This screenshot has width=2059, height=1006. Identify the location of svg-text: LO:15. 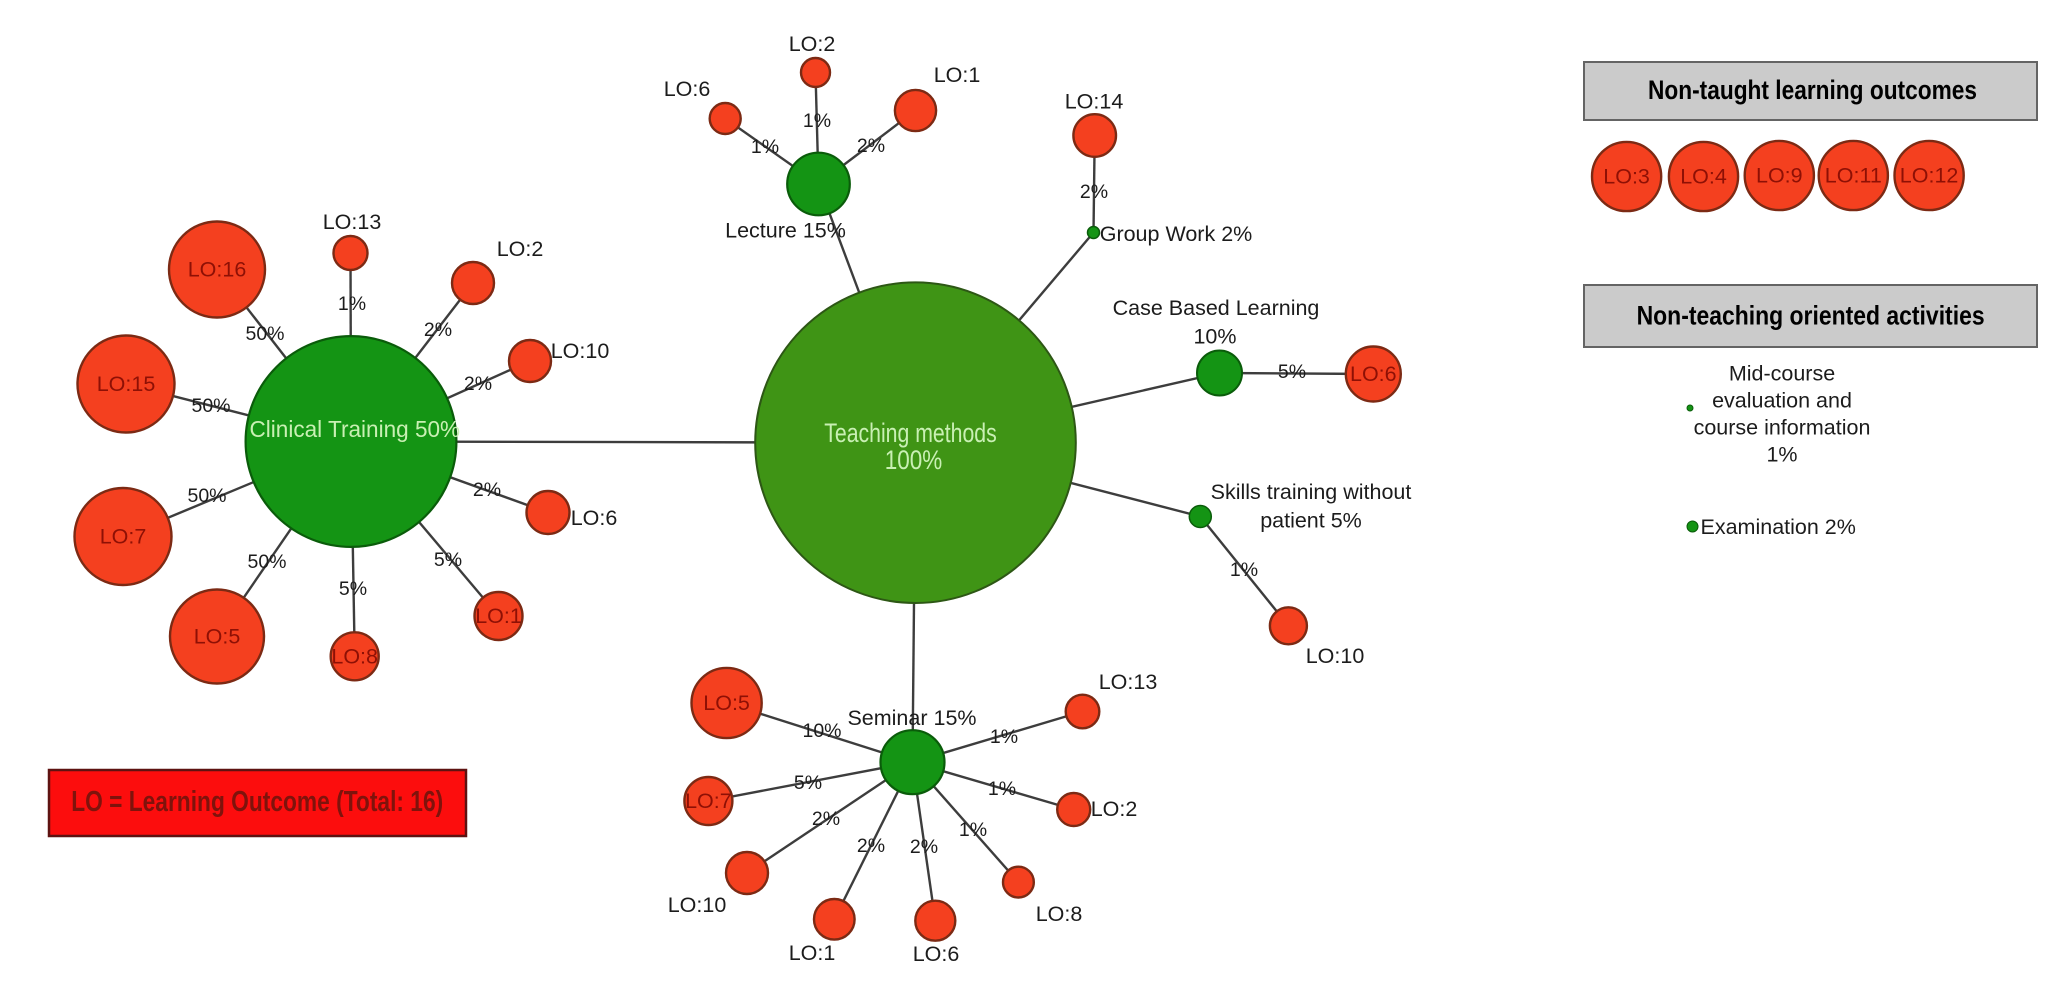
(126, 384).